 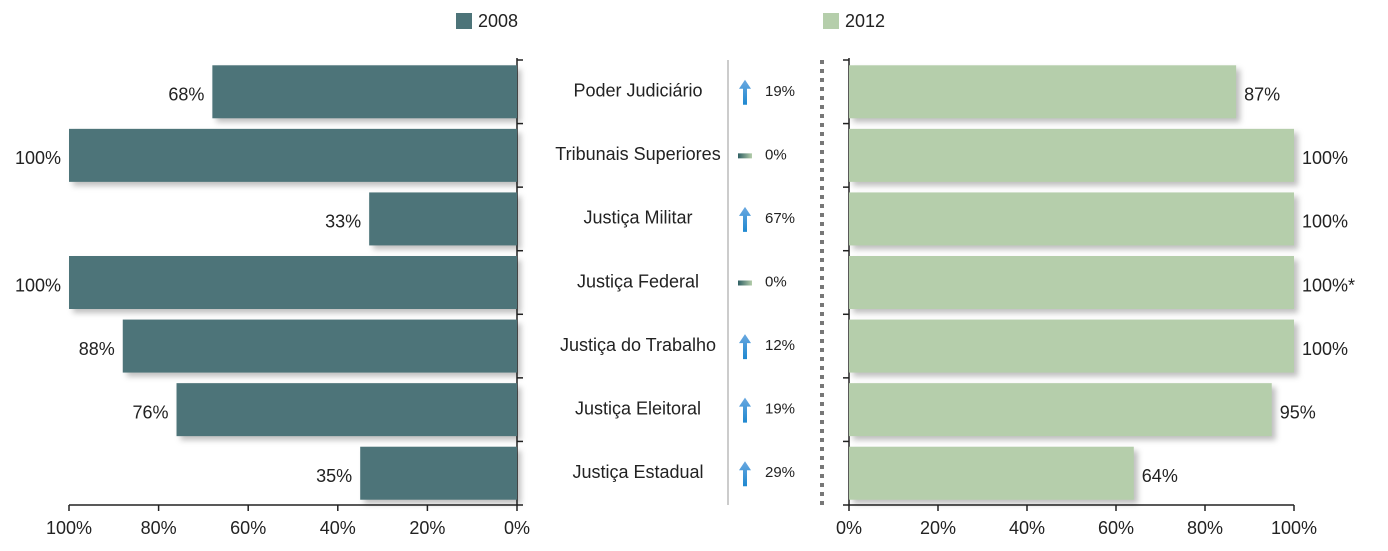 I want to click on value-label: 76%, so click(x=150, y=412).